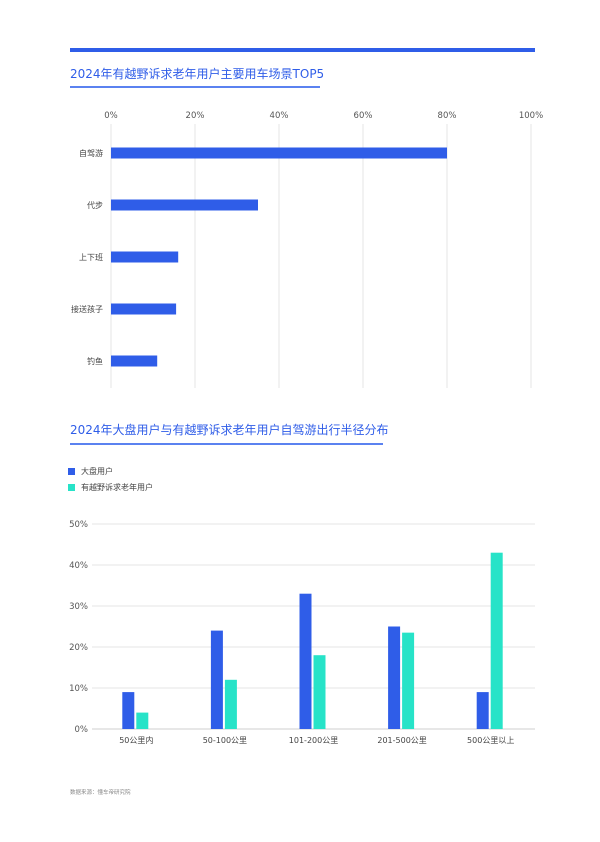 Image resolution: width=600 pixels, height=842 pixels. Describe the element at coordinates (95, 361) in the screenshot. I see `chart1-category-label: 钓鱼` at that location.